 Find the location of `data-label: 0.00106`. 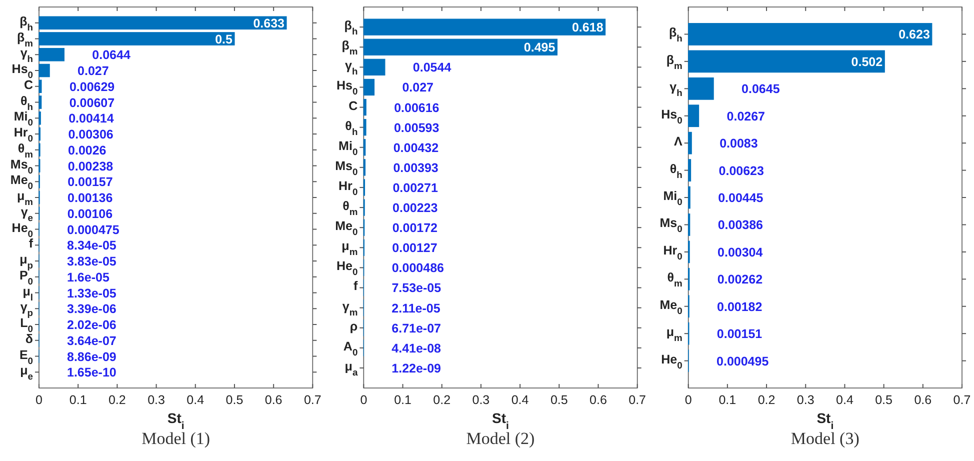

data-label: 0.00106 is located at coordinates (90, 213).